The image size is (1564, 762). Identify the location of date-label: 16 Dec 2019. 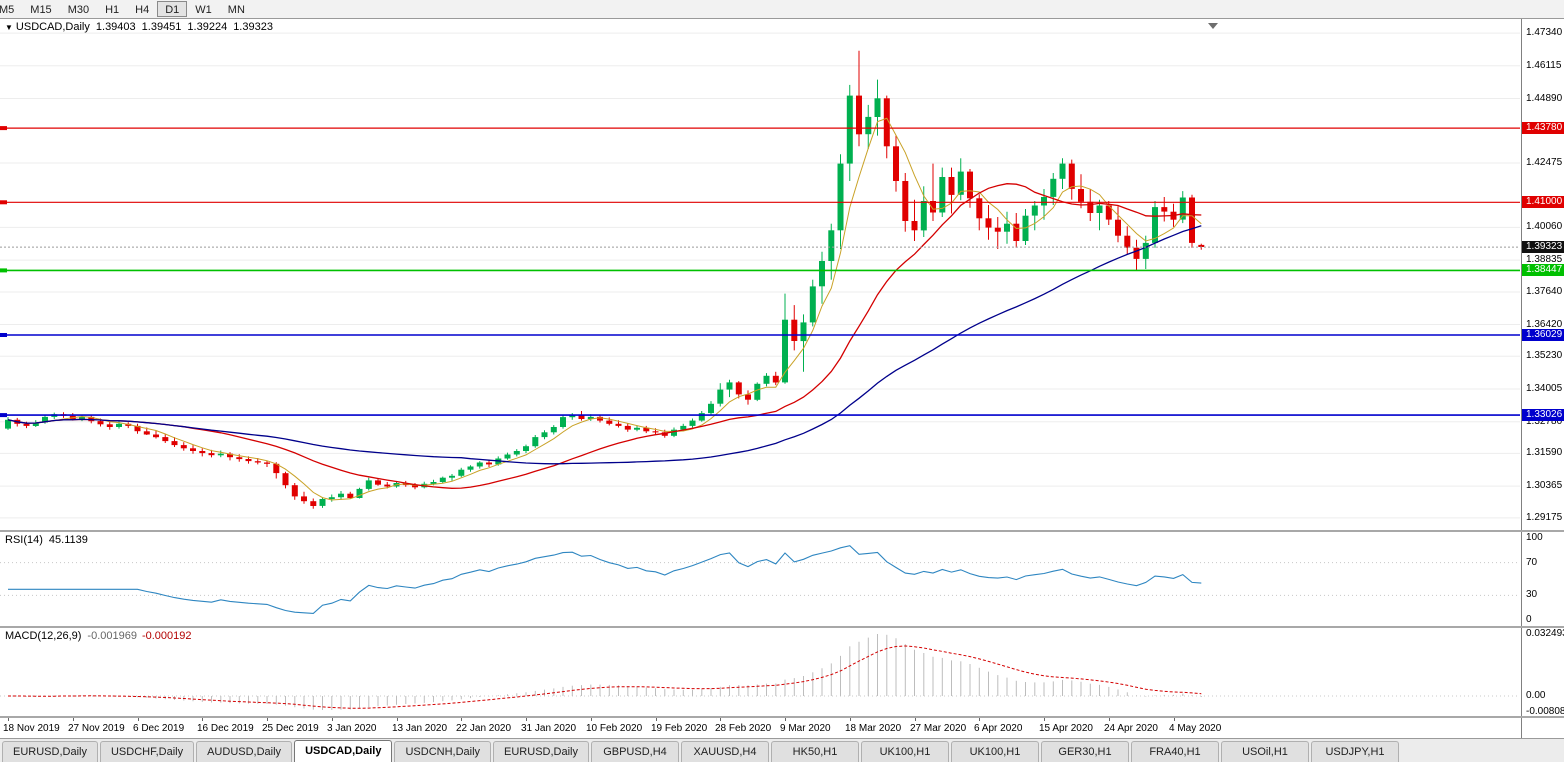
(225, 728).